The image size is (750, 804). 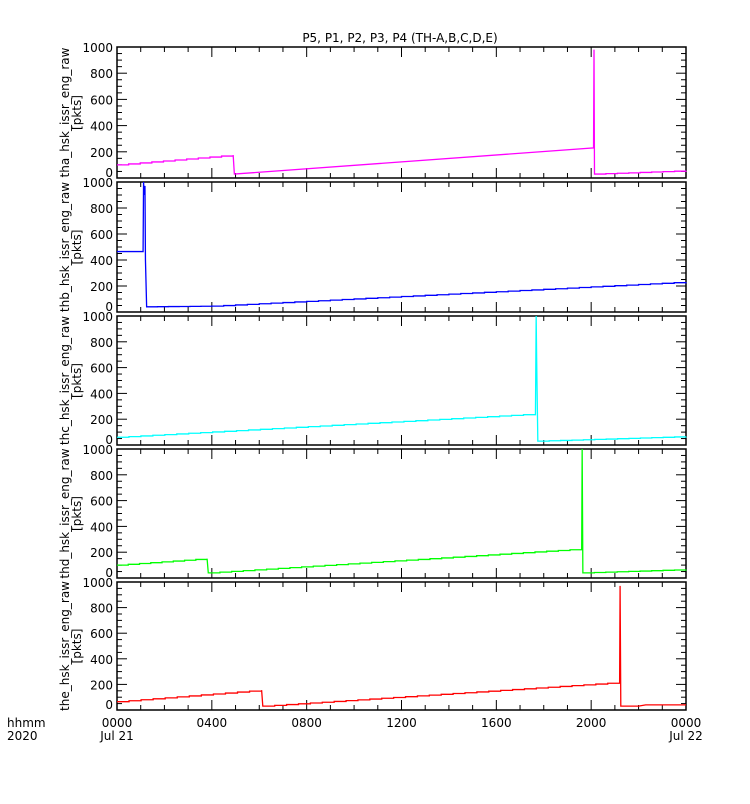 I want to click on chart-title: P5, P1, P2, P3, P4 (TH-A,B,C,D,E), so click(x=399, y=38).